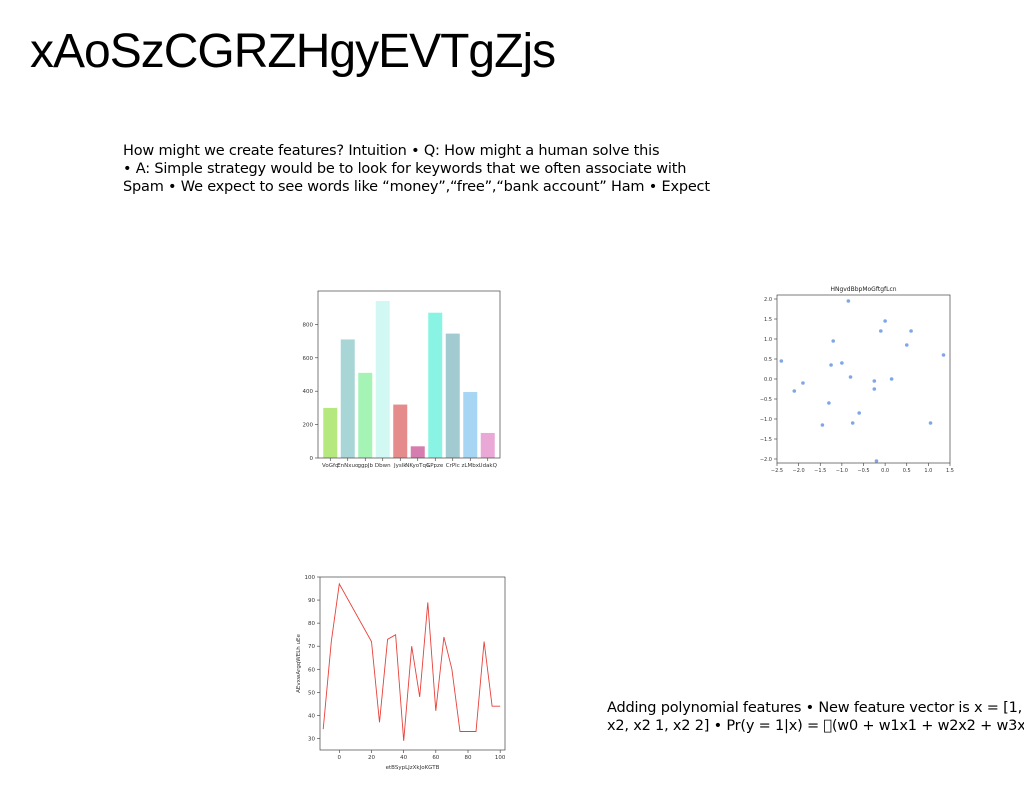 This screenshot has width=1024, height=788. Describe the element at coordinates (488, 466) in the screenshot. I see `x-tick-label: UdakQ` at that location.